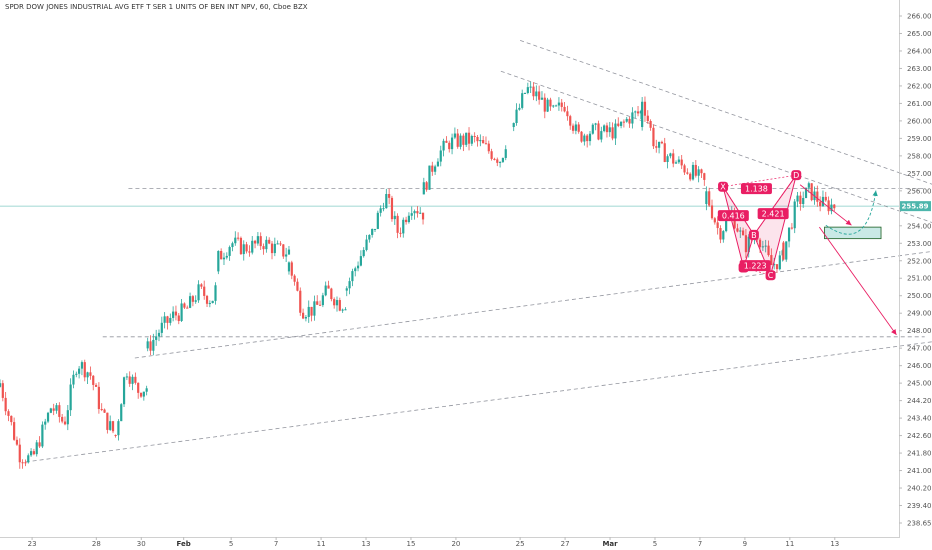 The height and width of the screenshot is (550, 932). I want to click on ratio-label: 2.421, so click(773, 214).